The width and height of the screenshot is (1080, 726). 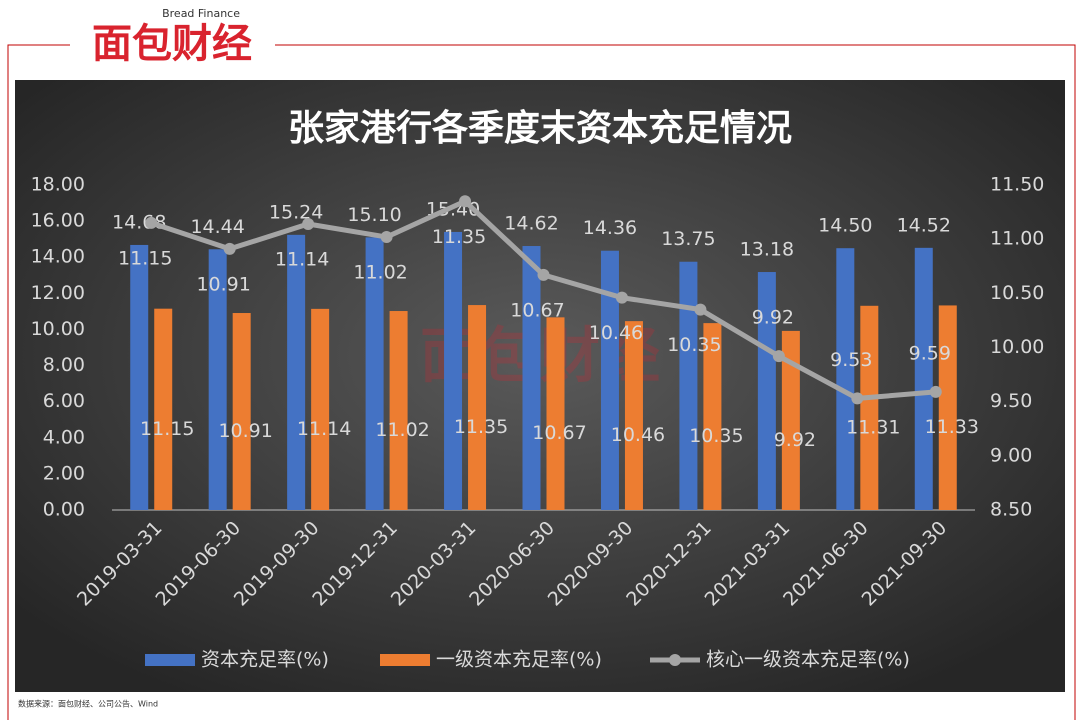 I want to click on data-label: 14.50, so click(x=845, y=226).